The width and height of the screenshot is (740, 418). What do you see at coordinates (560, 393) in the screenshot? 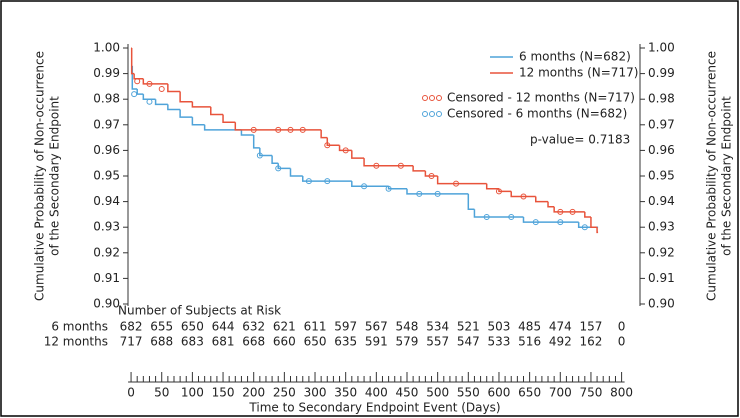
I see `x-tick-label: 700` at bounding box center [560, 393].